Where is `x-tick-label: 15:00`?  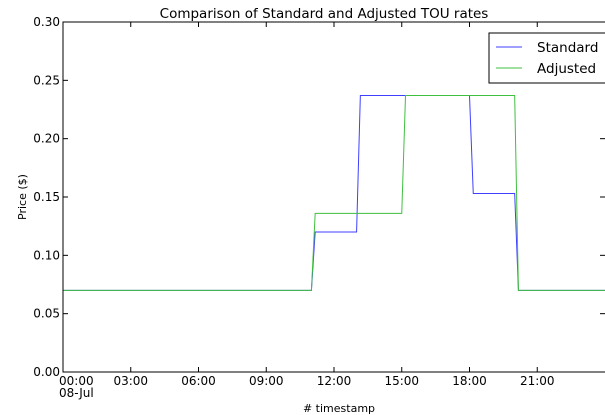 x-tick-label: 15:00 is located at coordinates (401, 381).